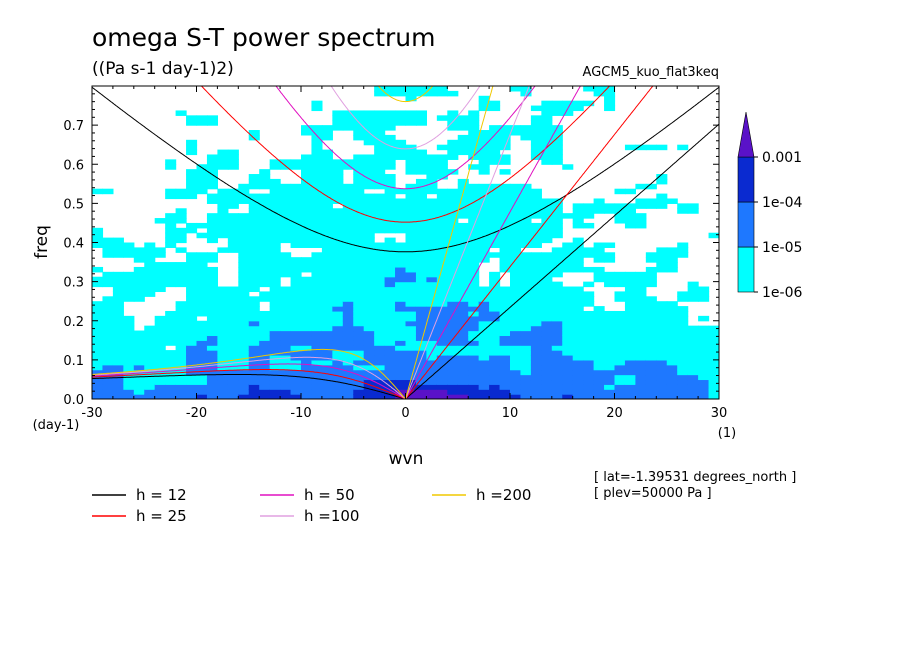  Describe the element at coordinates (651, 72) in the screenshot. I see `run-name-label: AGCM5_kuo_flat3keq` at that location.